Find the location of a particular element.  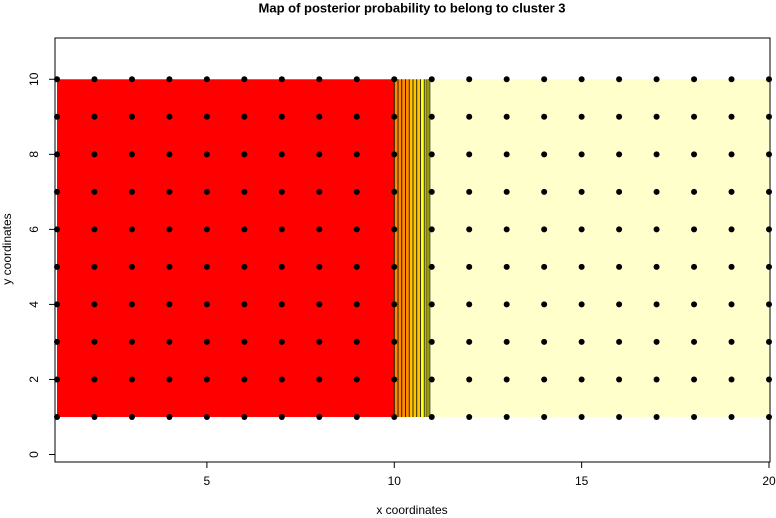

y-tick-label: 4 is located at coordinates (34, 304).